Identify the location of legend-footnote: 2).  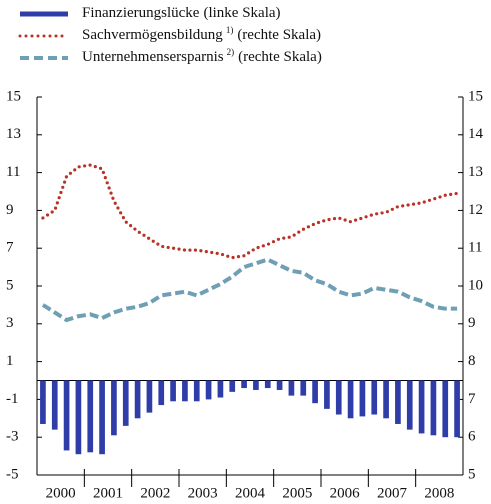
(231, 52).